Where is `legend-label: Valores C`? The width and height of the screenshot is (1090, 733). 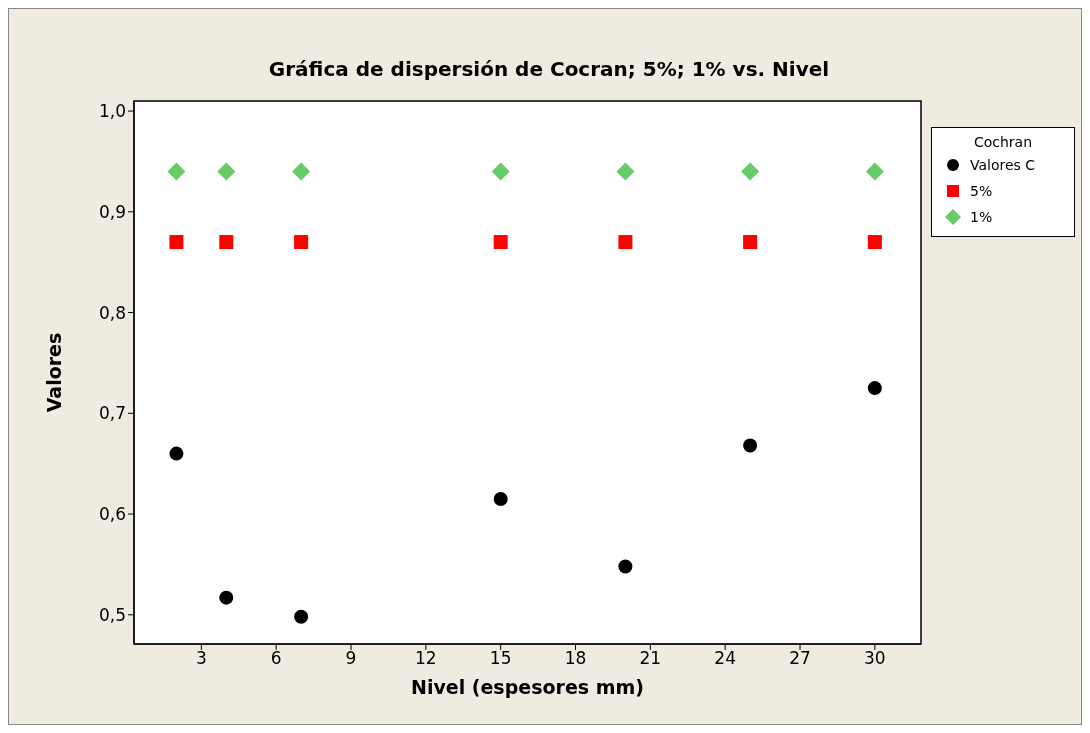 legend-label: Valores C is located at coordinates (1003, 165).